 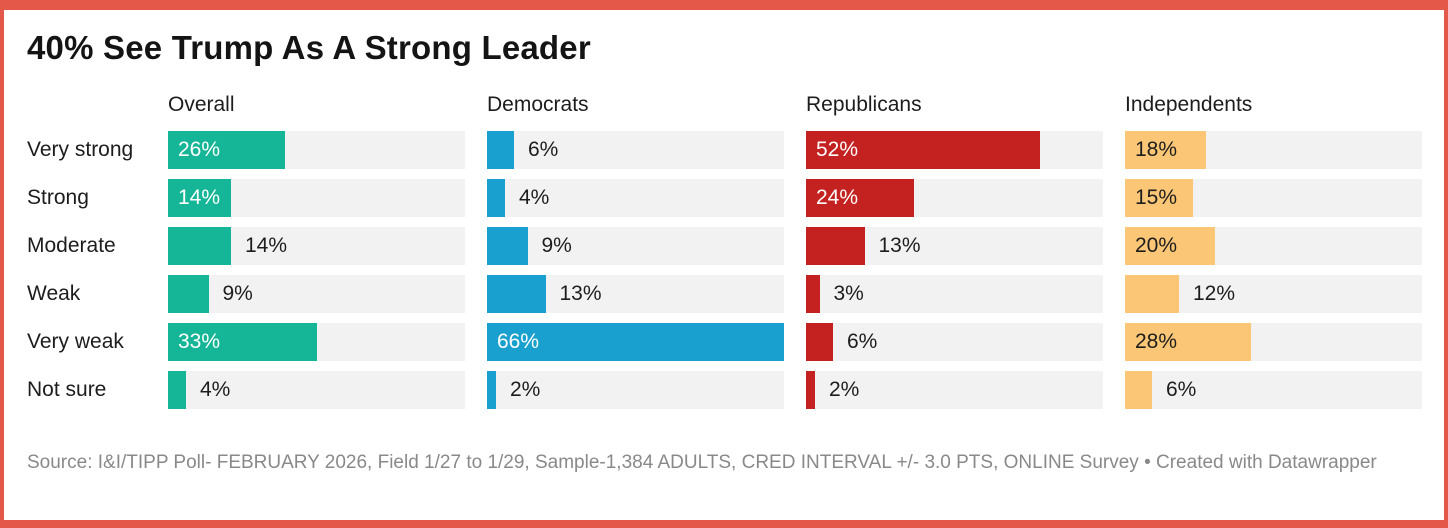 I want to click on bar-value-label: 26%, so click(x=199, y=149).